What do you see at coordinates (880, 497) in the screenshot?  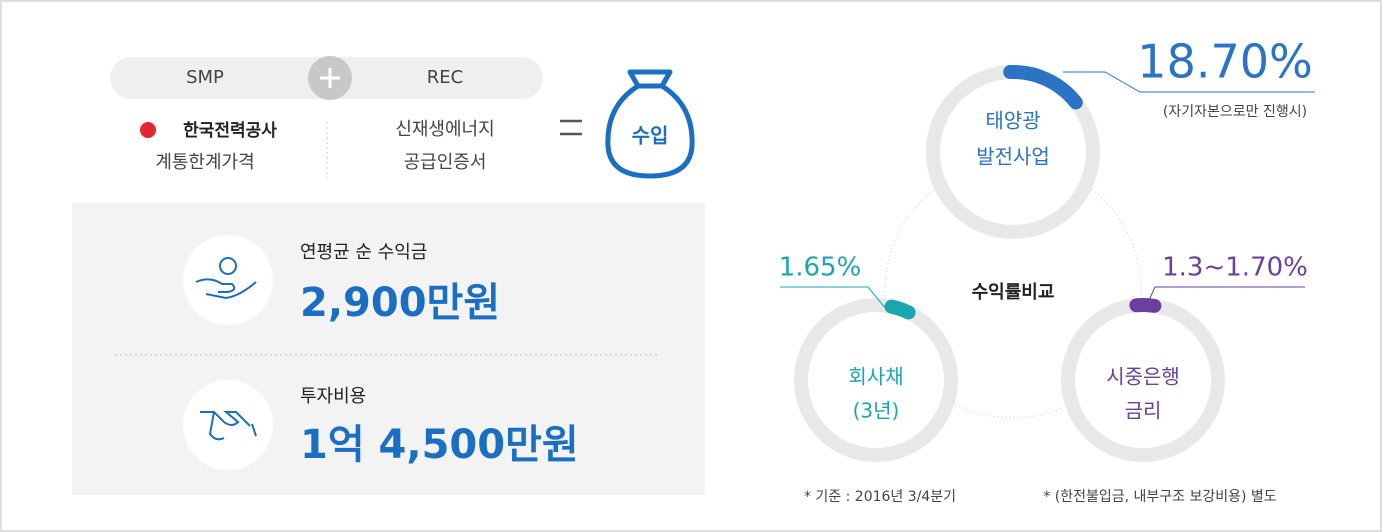 I see `footnote: * 기준 : 2016년 3/4분기` at bounding box center [880, 497].